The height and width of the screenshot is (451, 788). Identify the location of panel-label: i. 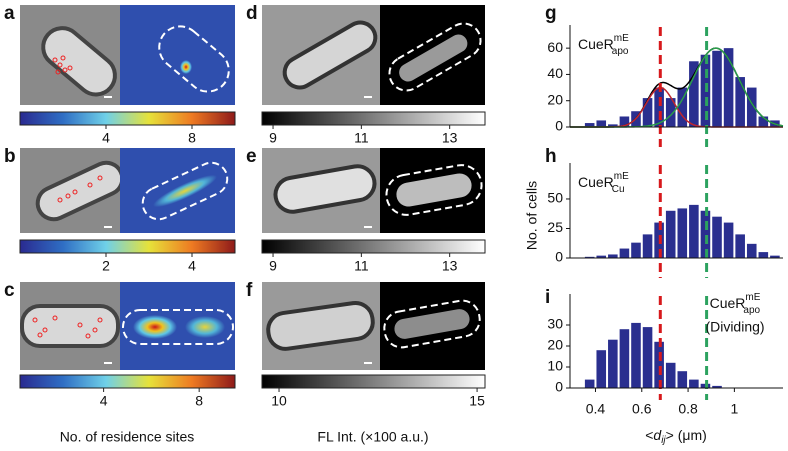
(547, 297).